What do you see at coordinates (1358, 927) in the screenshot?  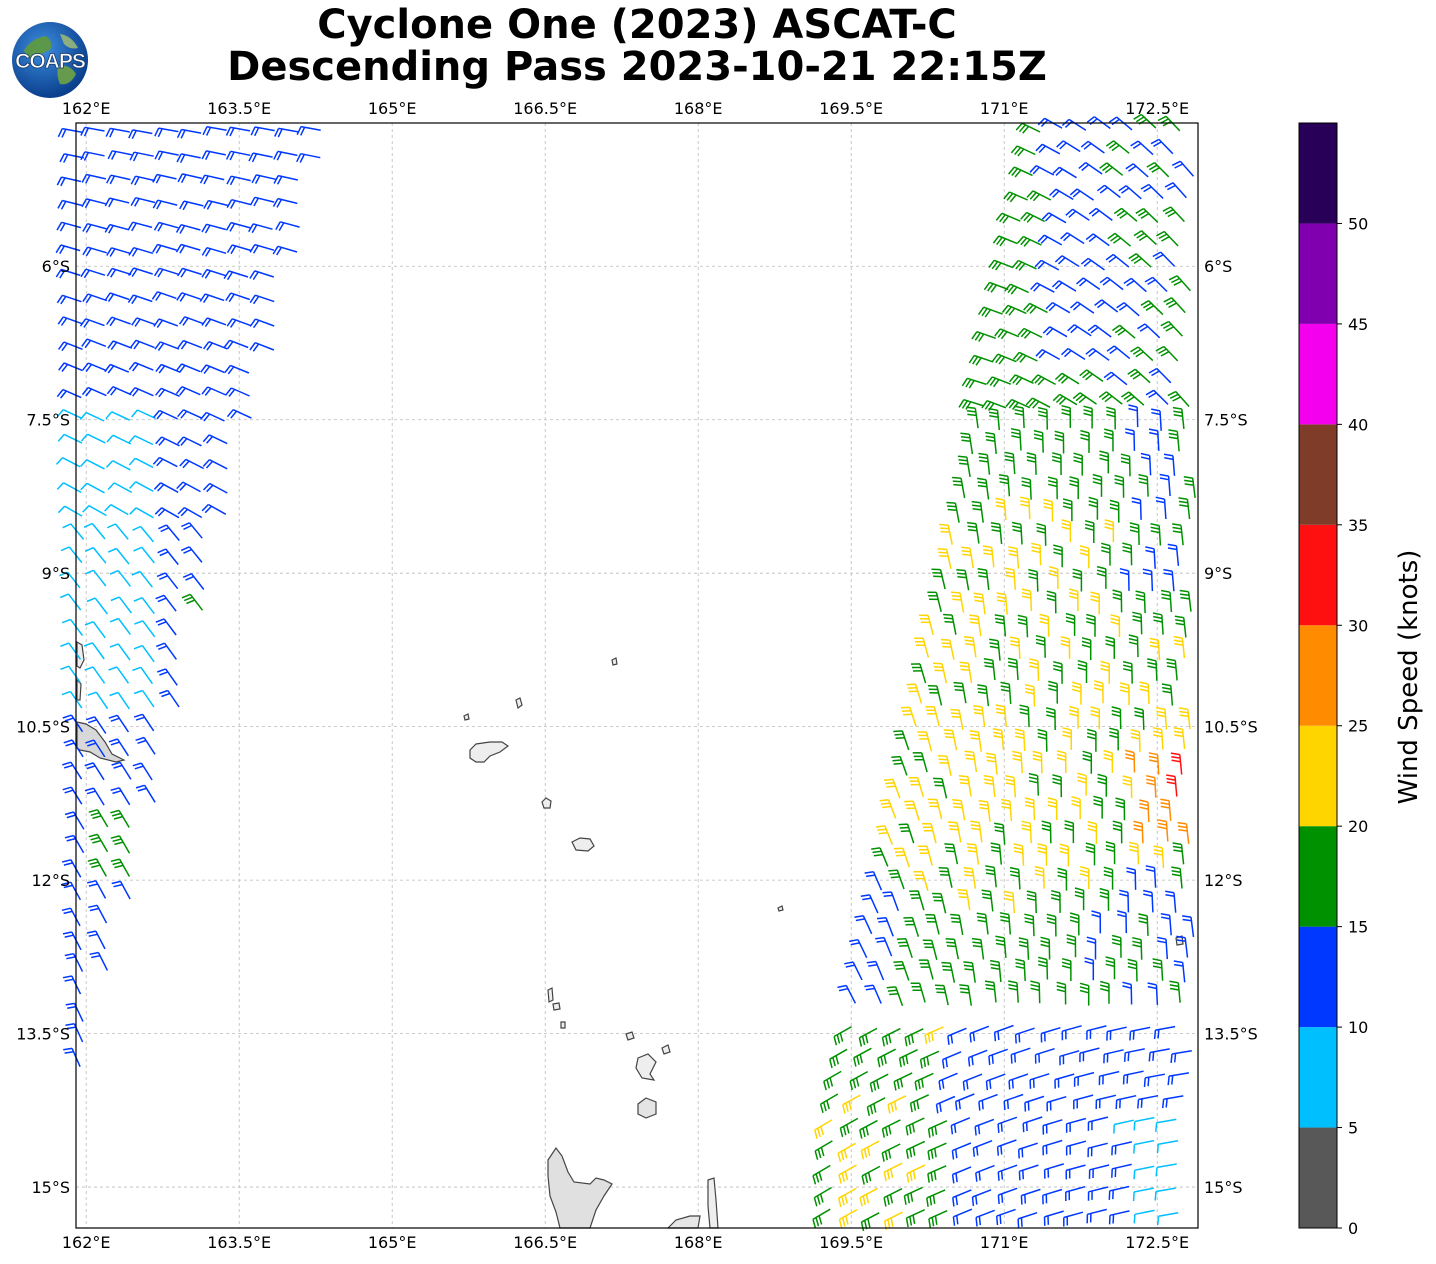 I see `colorbar-tick-label: 15` at bounding box center [1358, 927].